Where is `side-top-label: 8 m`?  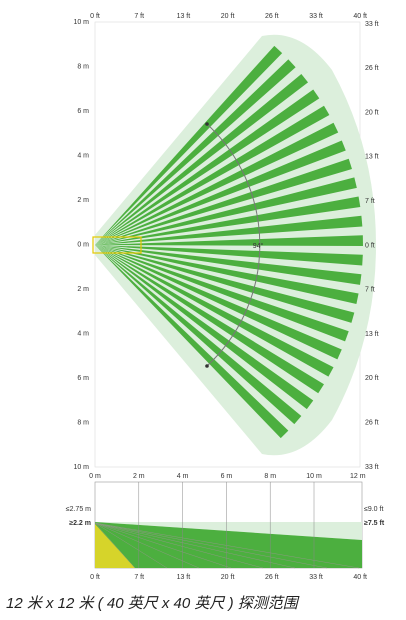 side-top-label: 8 m is located at coordinates (270, 476).